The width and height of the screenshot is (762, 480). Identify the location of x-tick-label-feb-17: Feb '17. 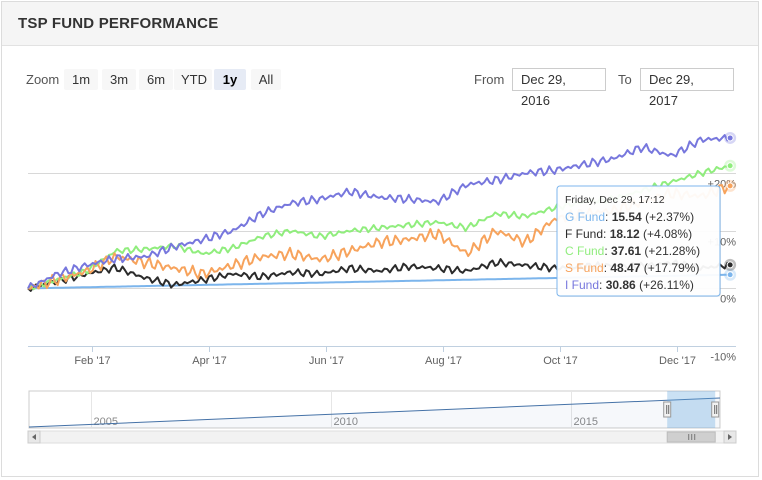
(92, 361).